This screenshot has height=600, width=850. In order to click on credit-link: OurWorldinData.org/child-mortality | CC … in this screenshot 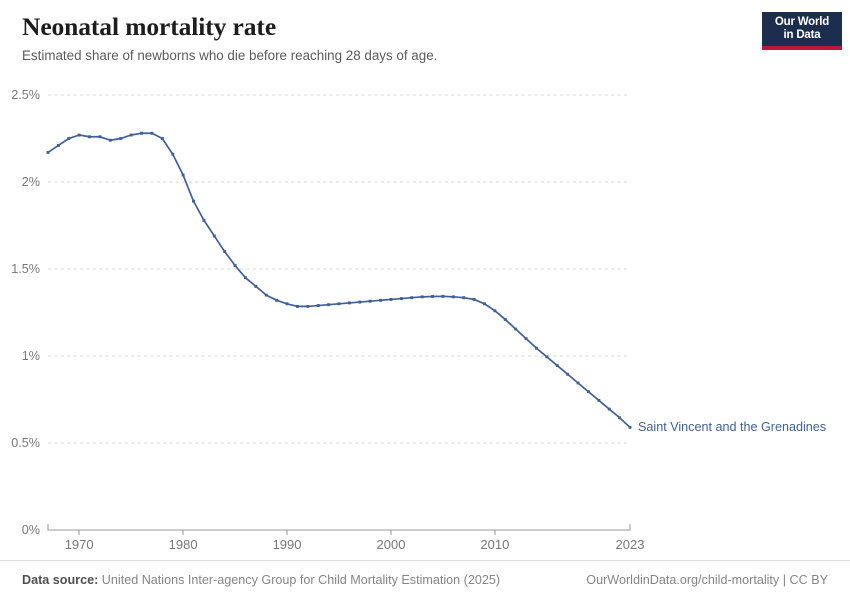, I will do `click(707, 580)`.